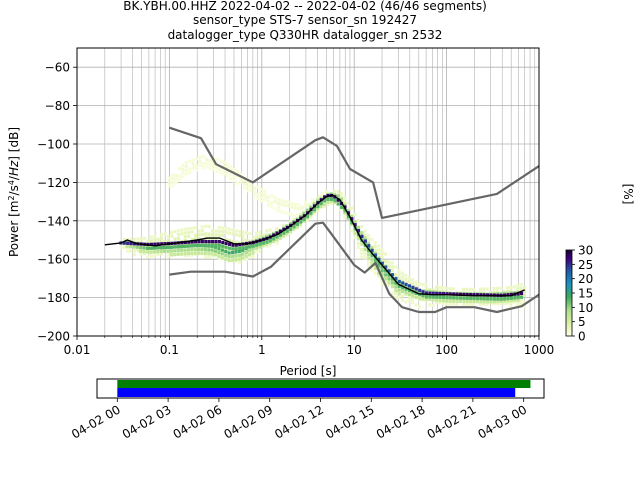  What do you see at coordinates (309, 346) in the screenshot?
I see `x-axis: 0.01 0.1 1 10 100 1000` at bounding box center [309, 346].